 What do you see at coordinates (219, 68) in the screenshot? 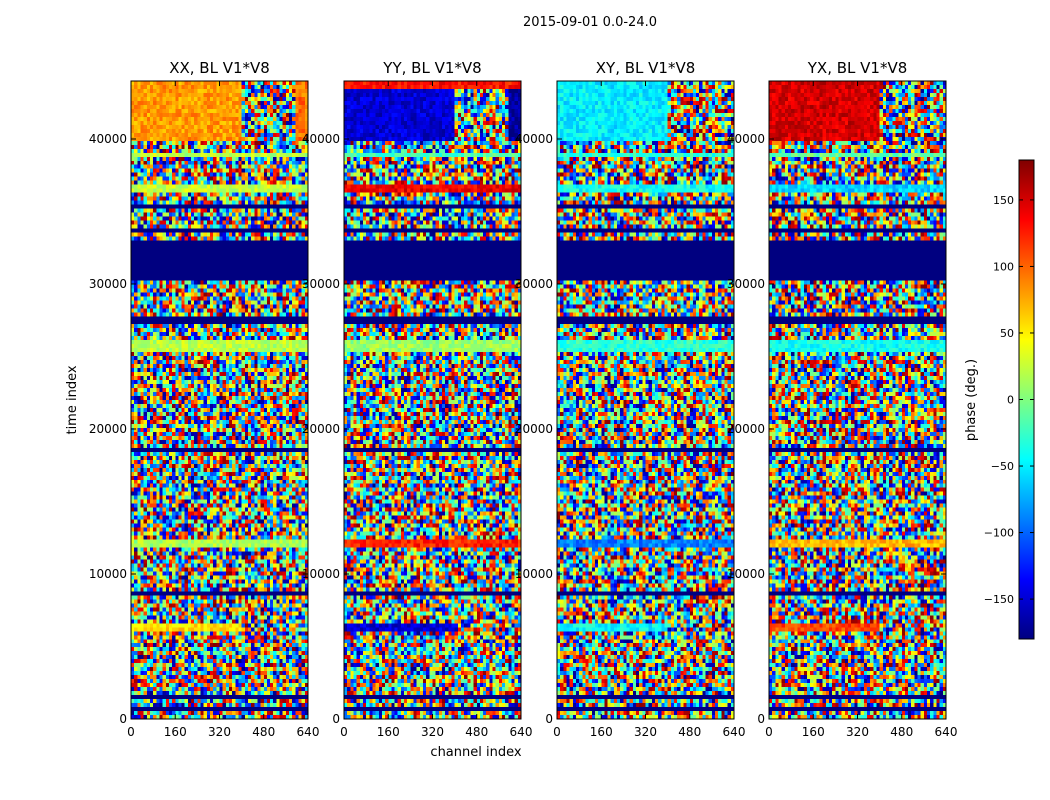
I see `panel-title: XX, BL V1*V8` at bounding box center [219, 68].